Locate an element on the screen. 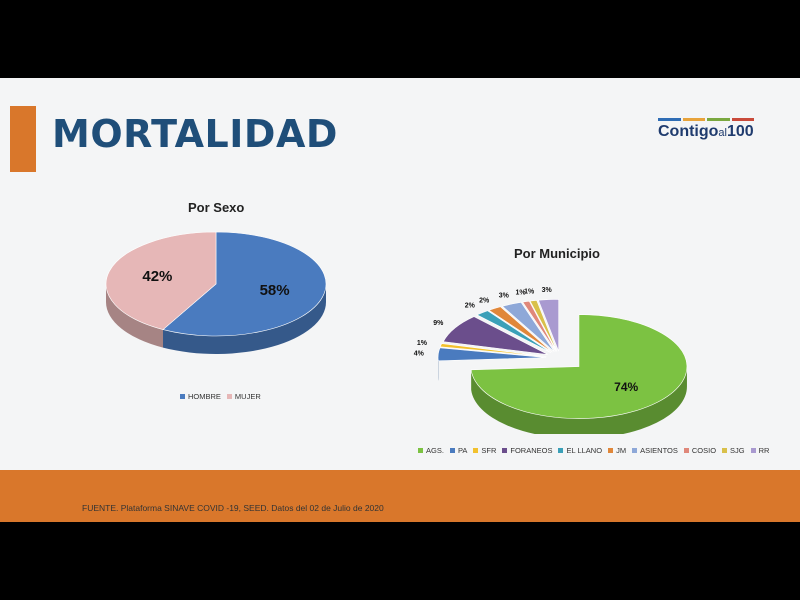 This screenshot has width=800, height=600. pie-chart-municipio: 74%4%1%9%2%2%3% 1%1% 3% is located at coordinates (551, 360).